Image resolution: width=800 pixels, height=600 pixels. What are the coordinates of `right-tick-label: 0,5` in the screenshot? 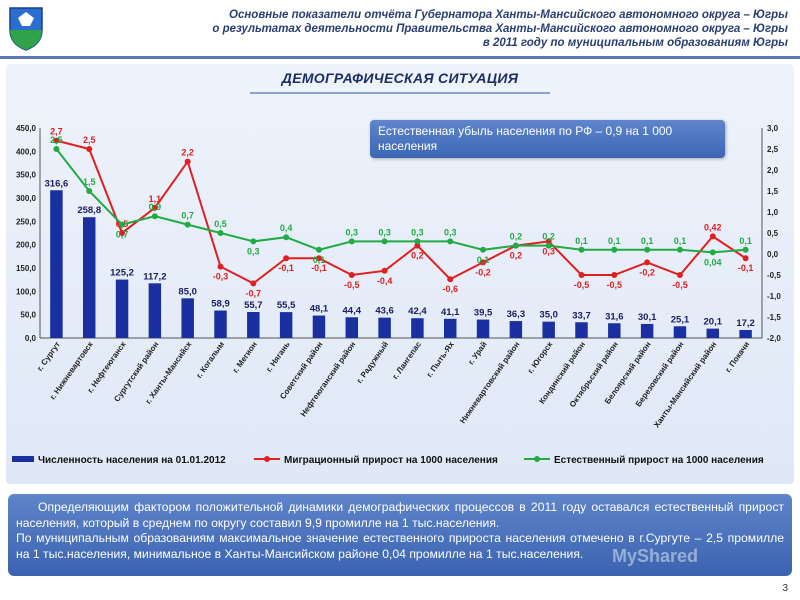 It's located at (773, 233).